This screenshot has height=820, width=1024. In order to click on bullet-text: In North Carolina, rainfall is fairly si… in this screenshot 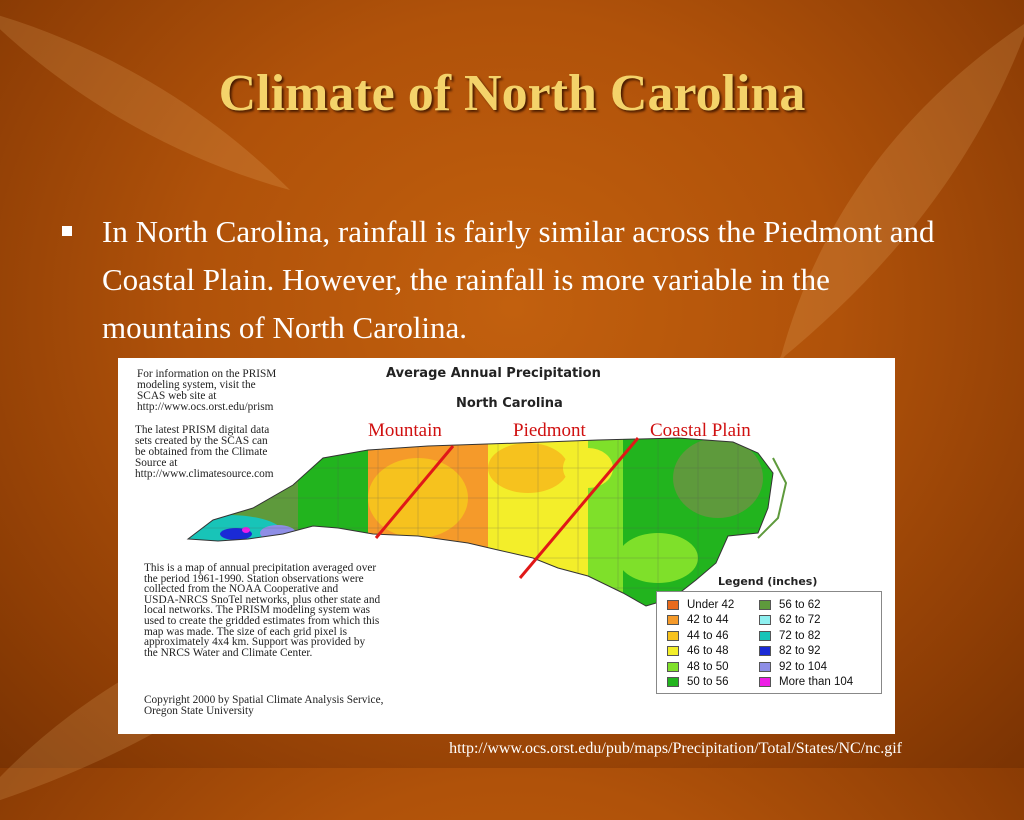, I will do `click(518, 279)`.